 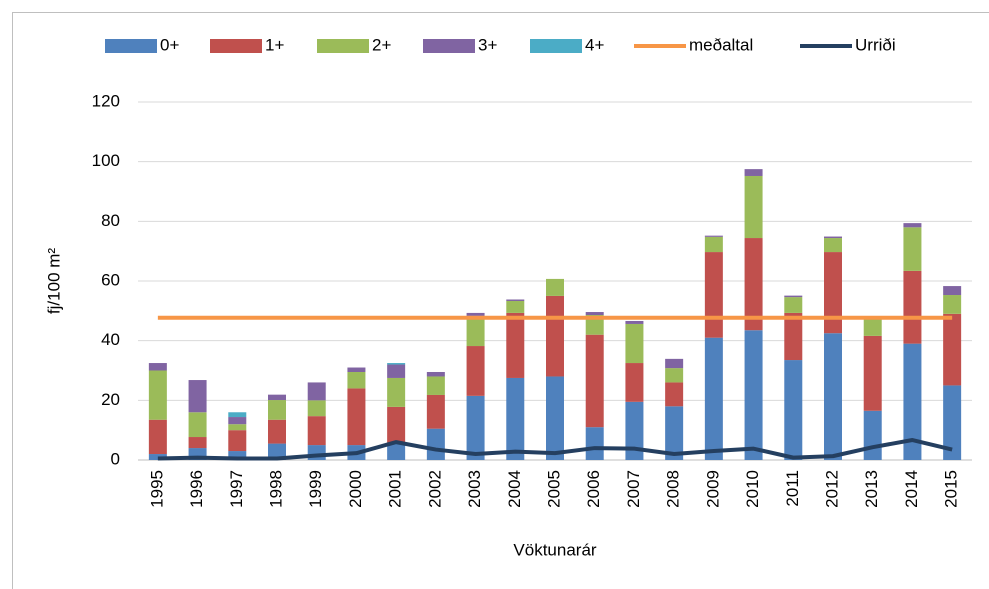 I want to click on y-tick-label: 80, so click(x=110, y=220).